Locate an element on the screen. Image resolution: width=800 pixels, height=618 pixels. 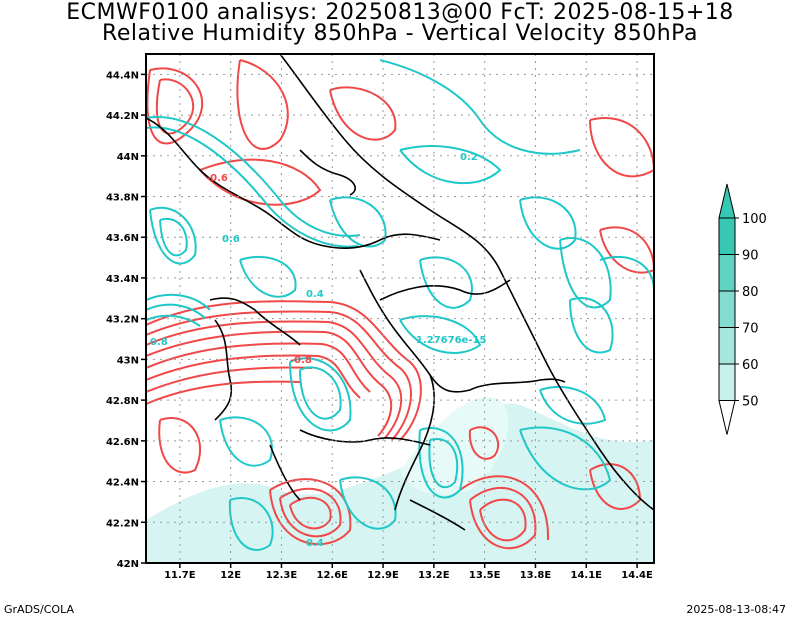
lon-tick-label: 11.7E is located at coordinates (180, 575).